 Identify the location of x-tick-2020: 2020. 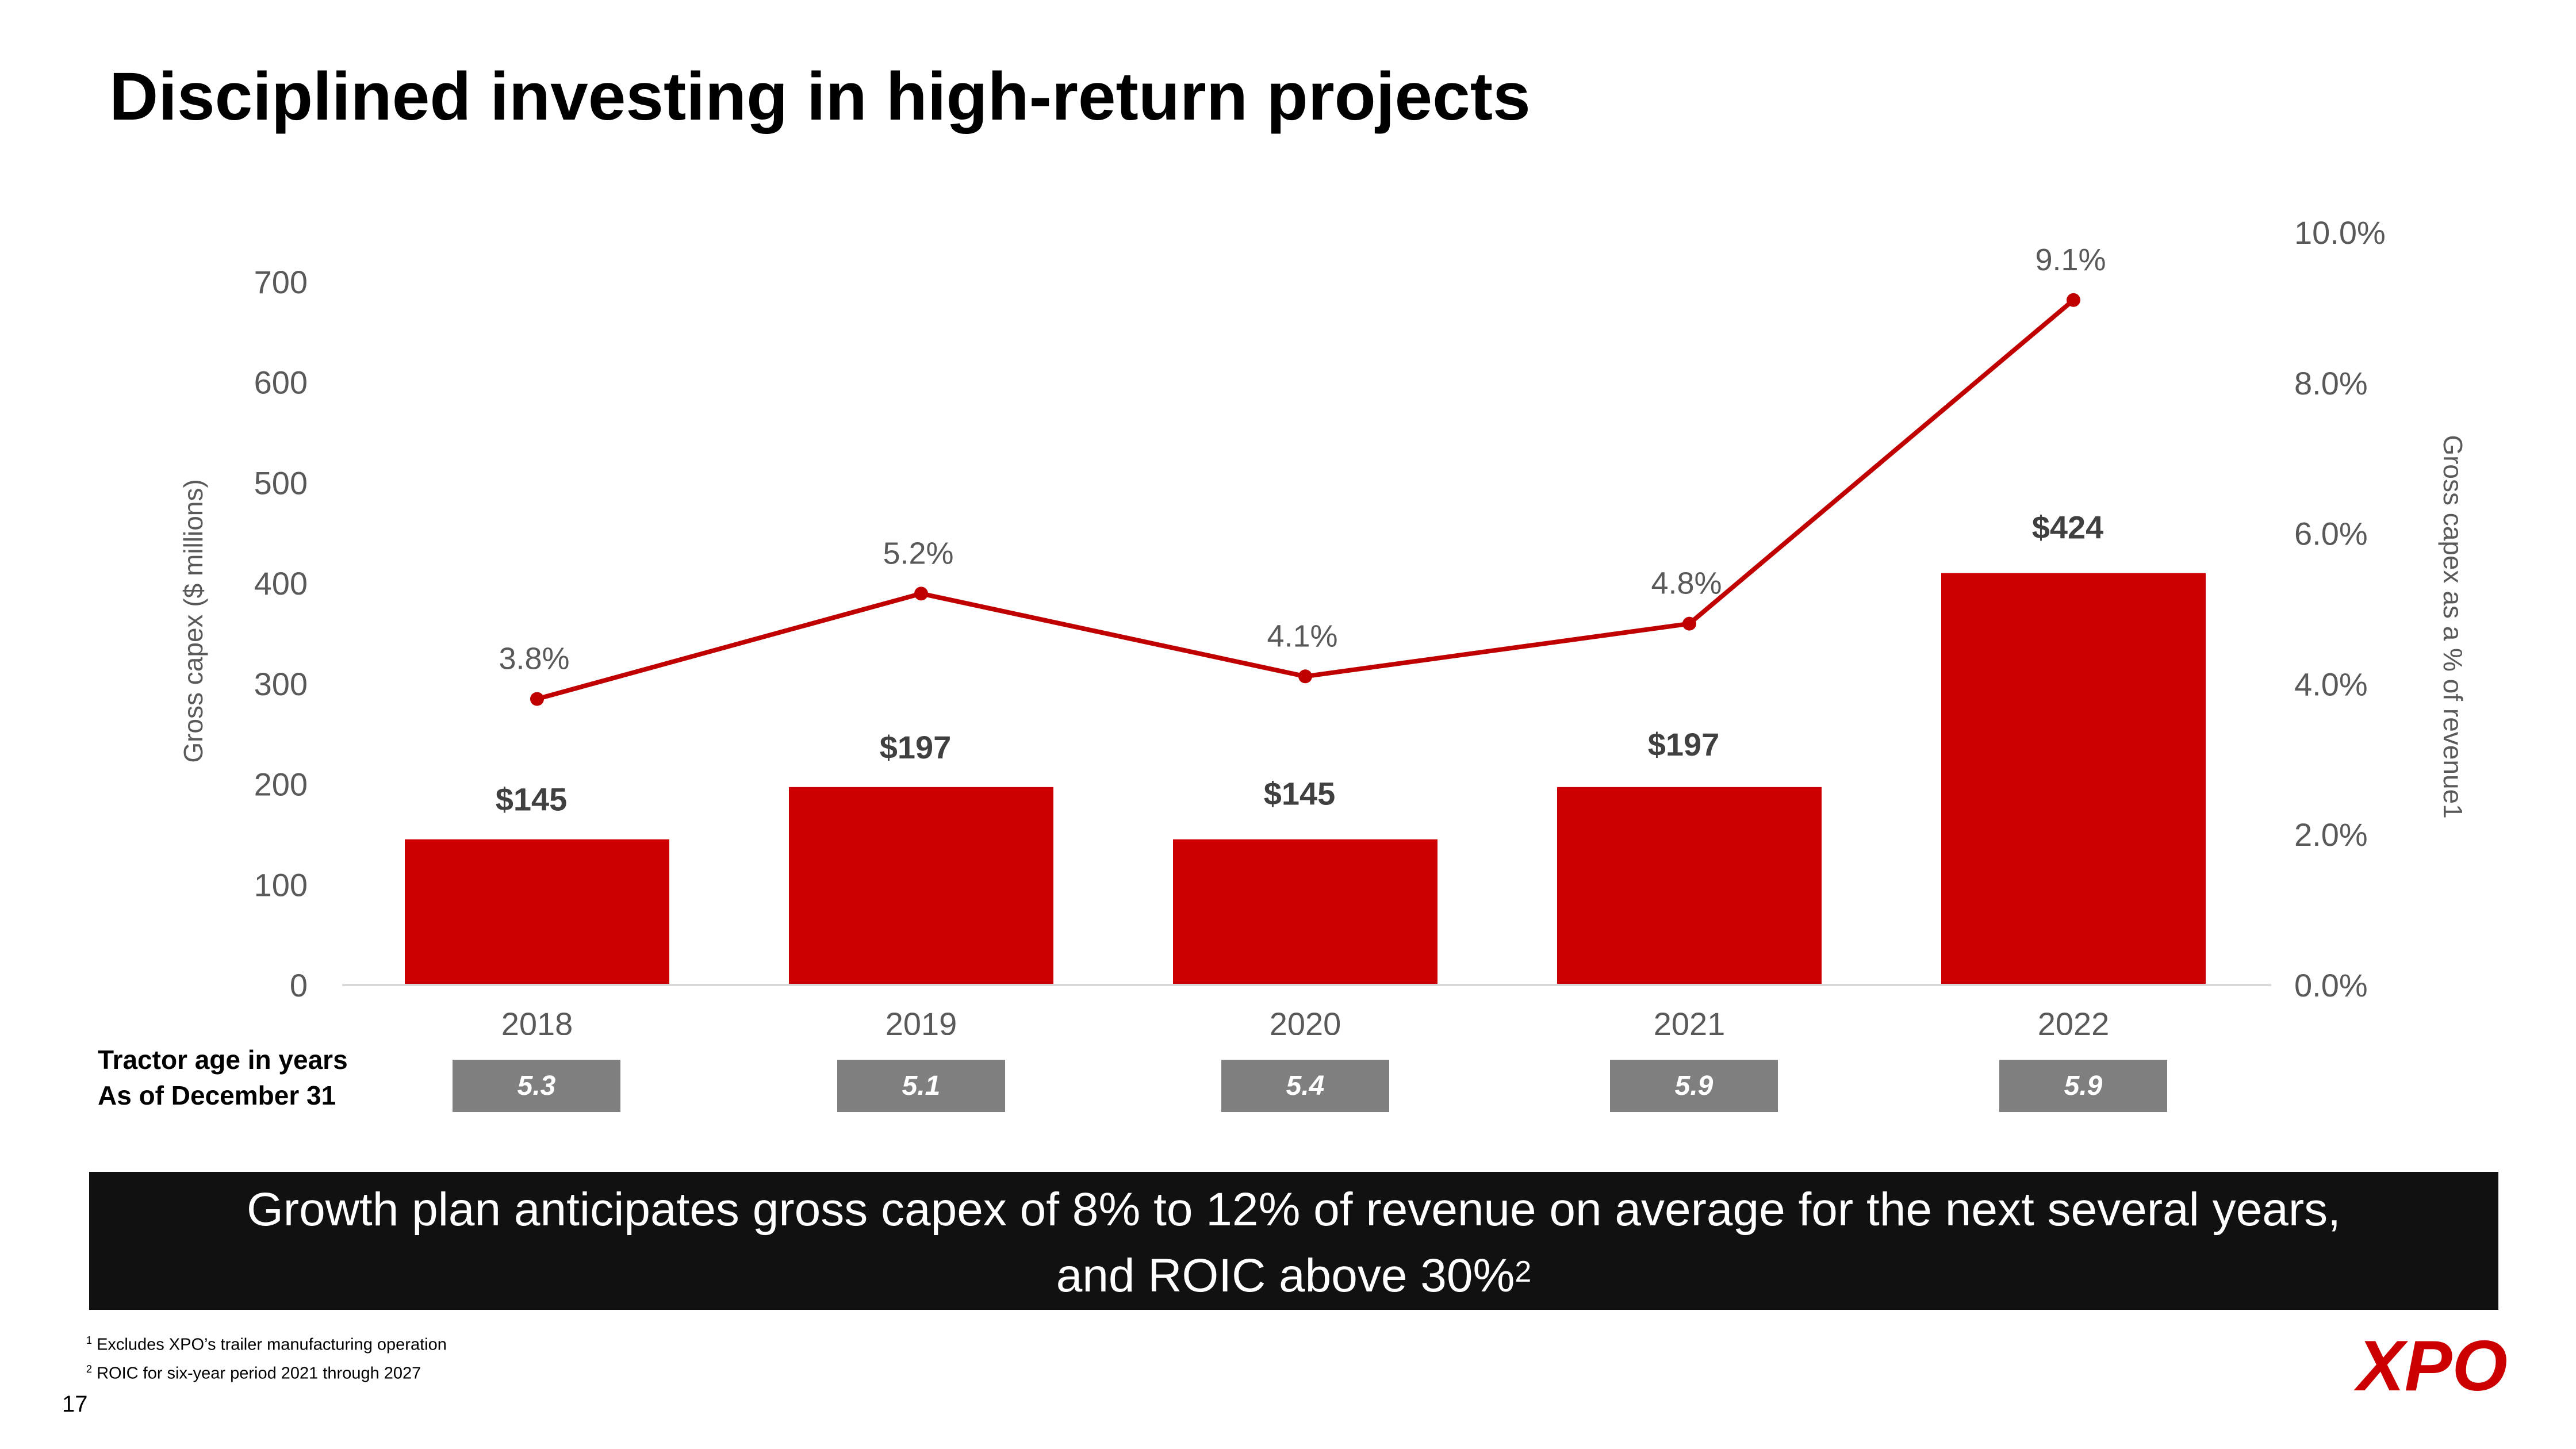
(1305, 1020).